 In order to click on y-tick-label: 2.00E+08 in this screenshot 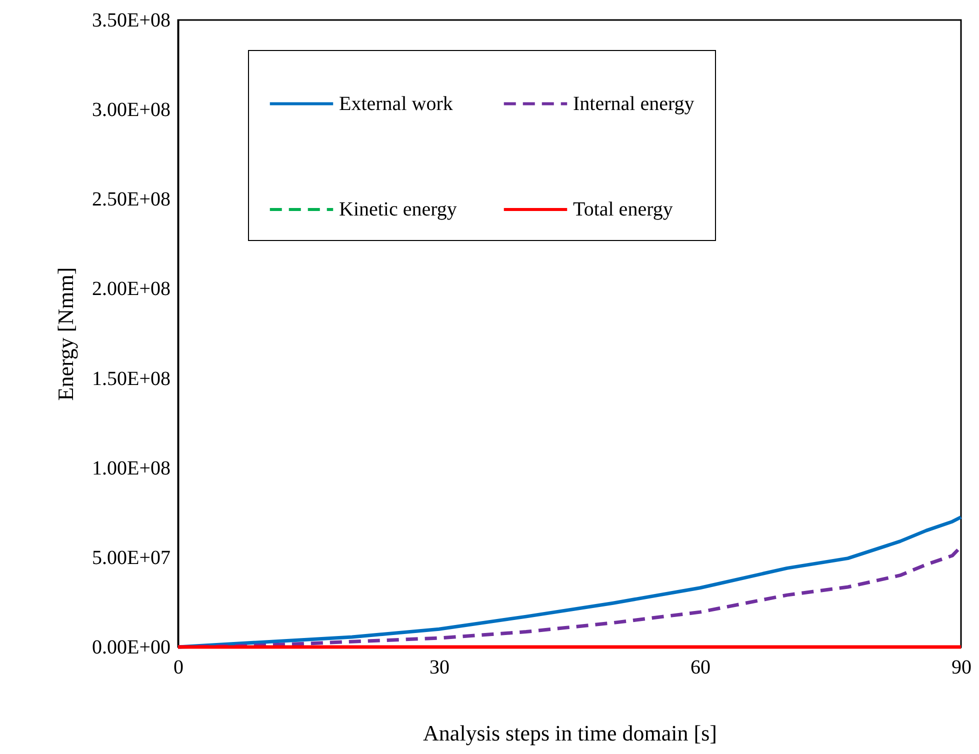, I will do `click(131, 289)`.